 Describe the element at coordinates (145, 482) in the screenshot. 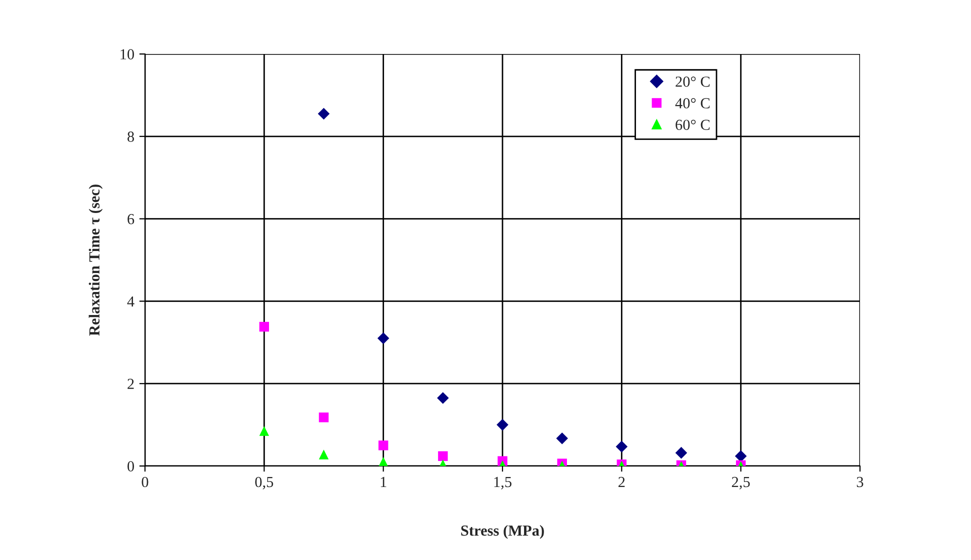

I see `x-tick-label: 0` at that location.